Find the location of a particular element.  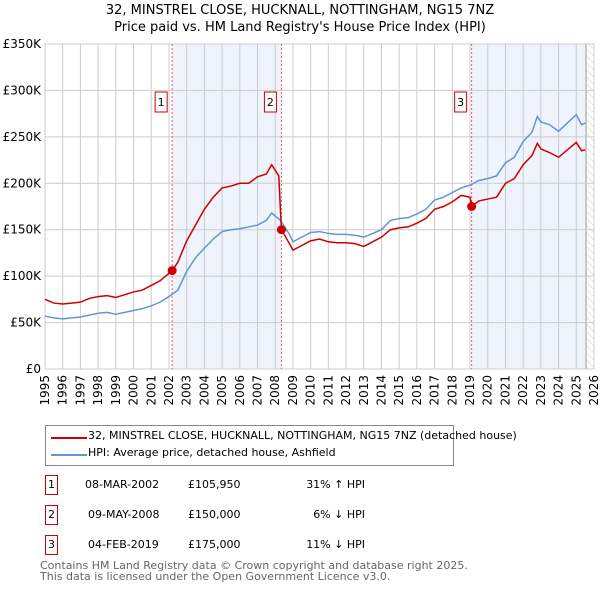

transaction-price: £105,950 is located at coordinates (214, 484).